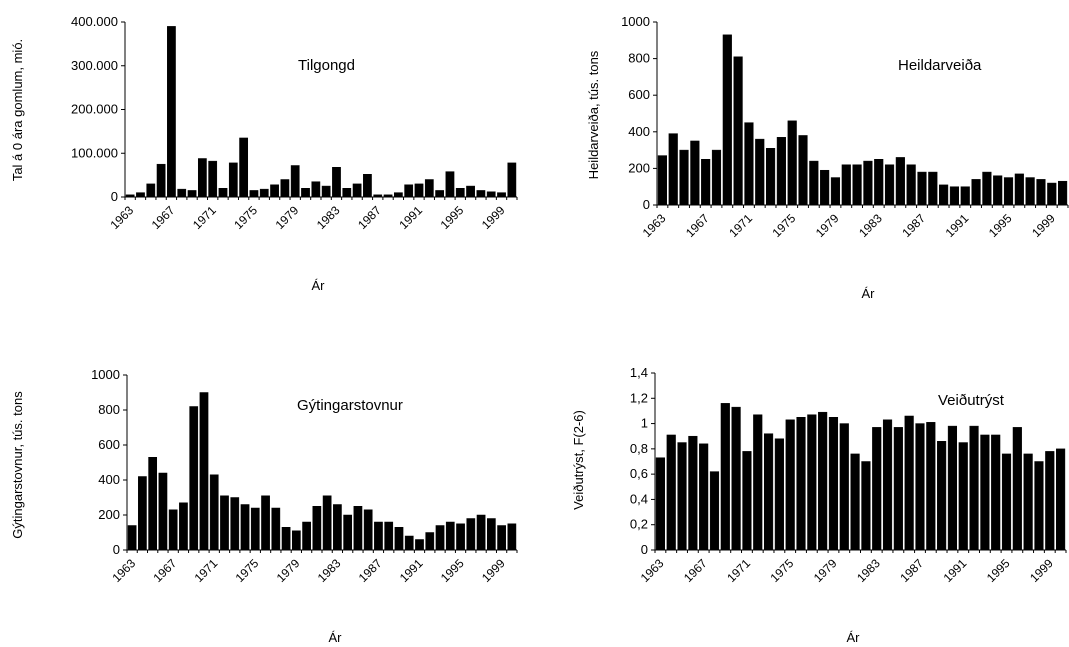 This screenshot has width=1069, height=647. What do you see at coordinates (996, 492) in the screenshot?
I see `bar-1994` at bounding box center [996, 492].